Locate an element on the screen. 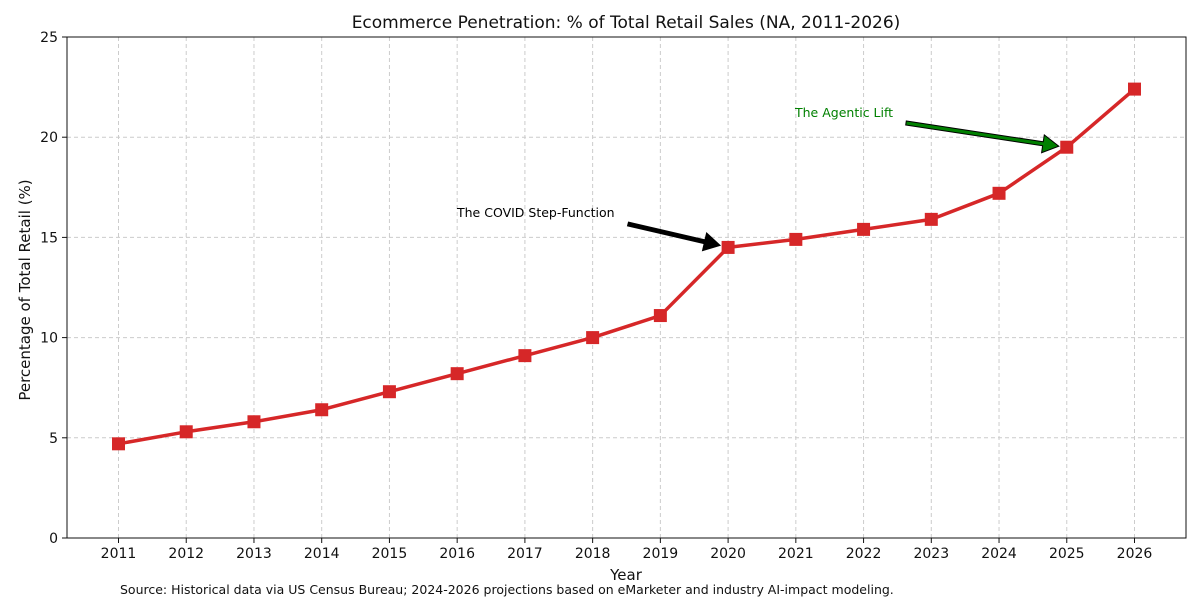  x-tick-label: 2011 is located at coordinates (119, 554).